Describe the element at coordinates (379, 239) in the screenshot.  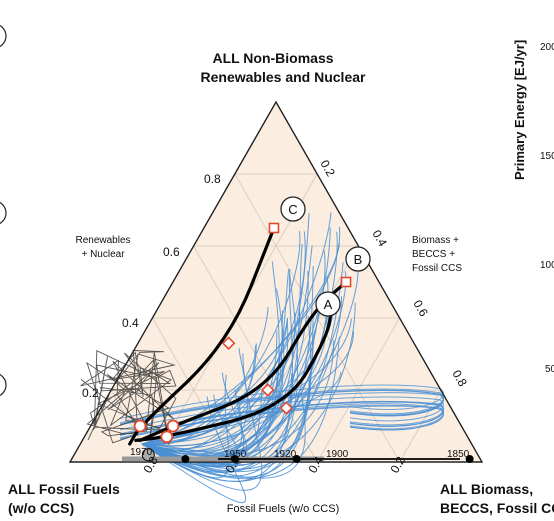
I see `right-tick-label: 0.4` at that location.